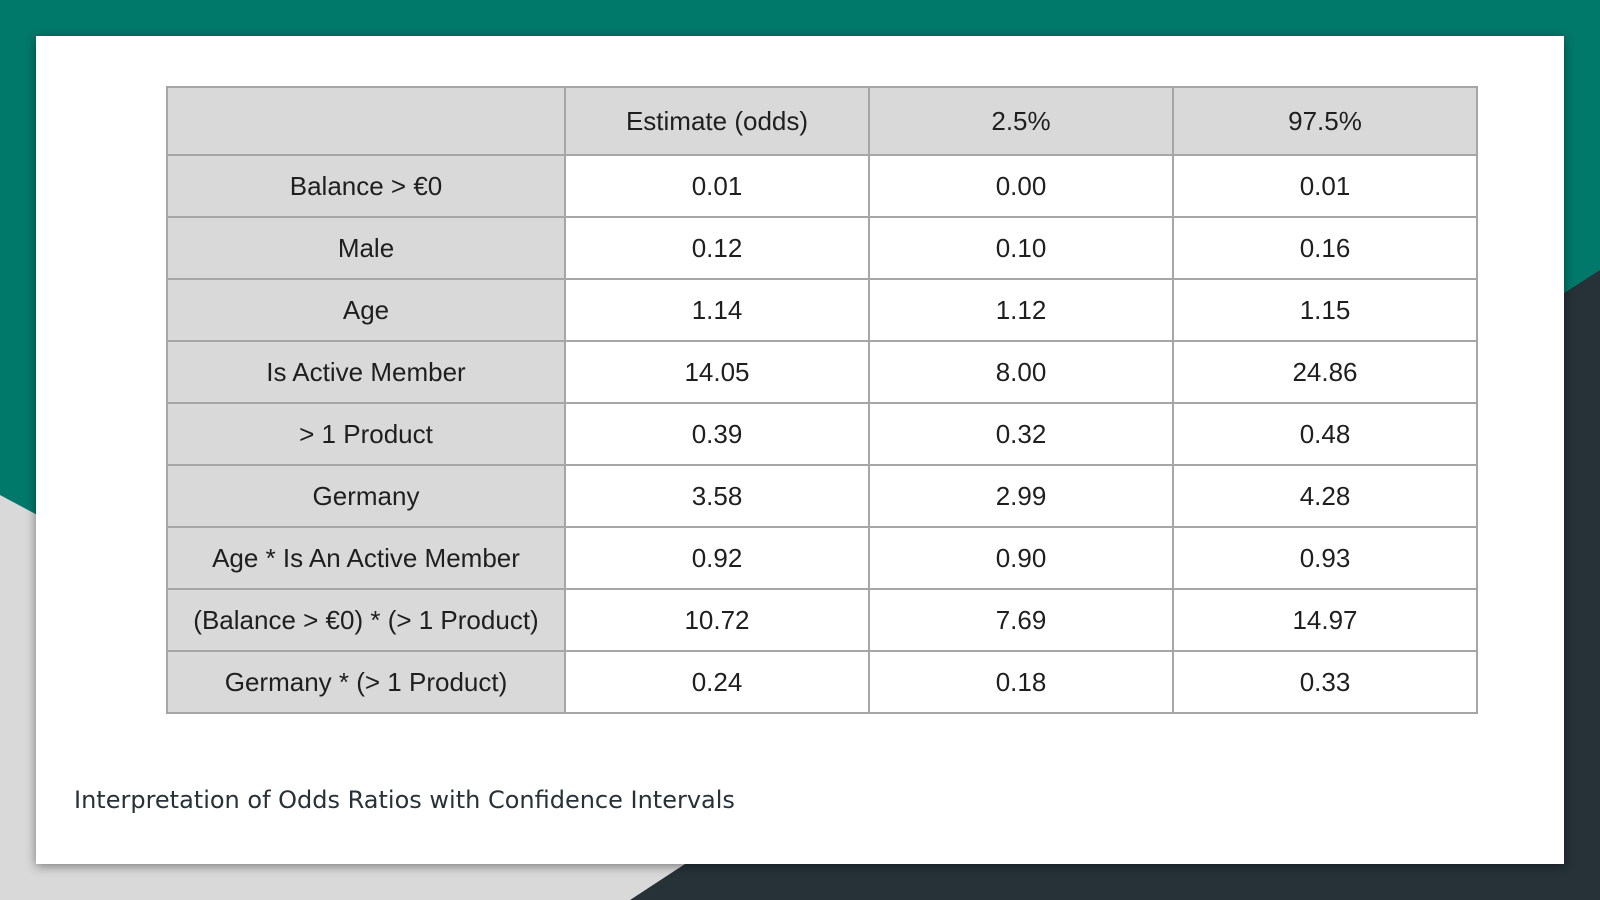  I want to click on row-label: Germany, so click(366, 496).